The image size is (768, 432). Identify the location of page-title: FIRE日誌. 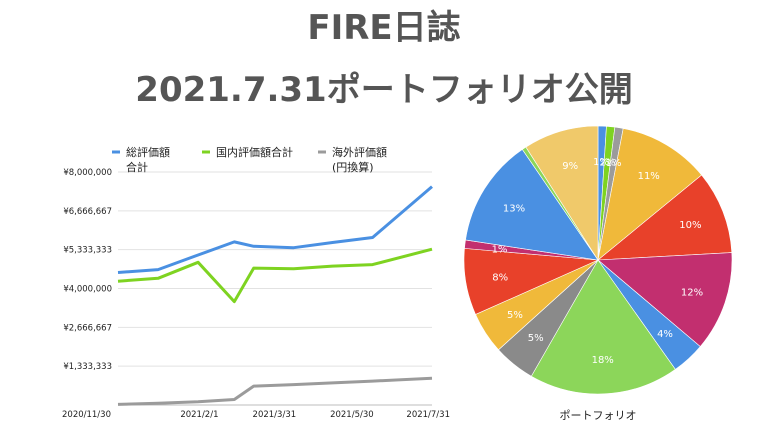
(384, 28).